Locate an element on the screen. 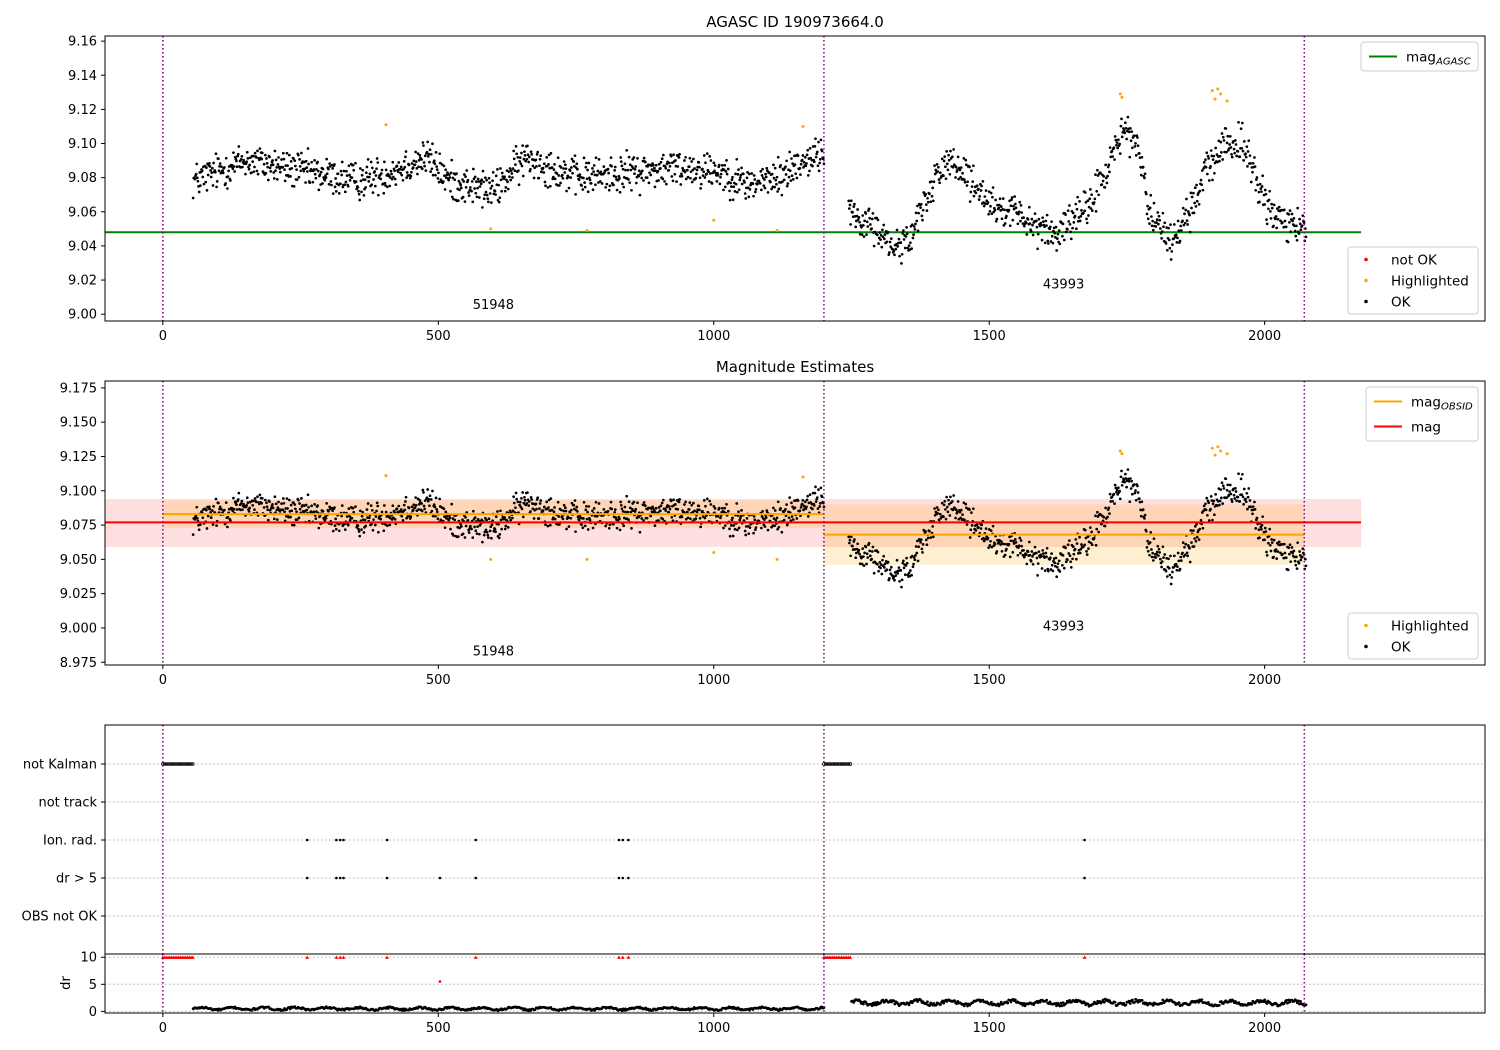 The height and width of the screenshot is (1050, 1500). highlighted-point is located at coordinates (1218, 89).